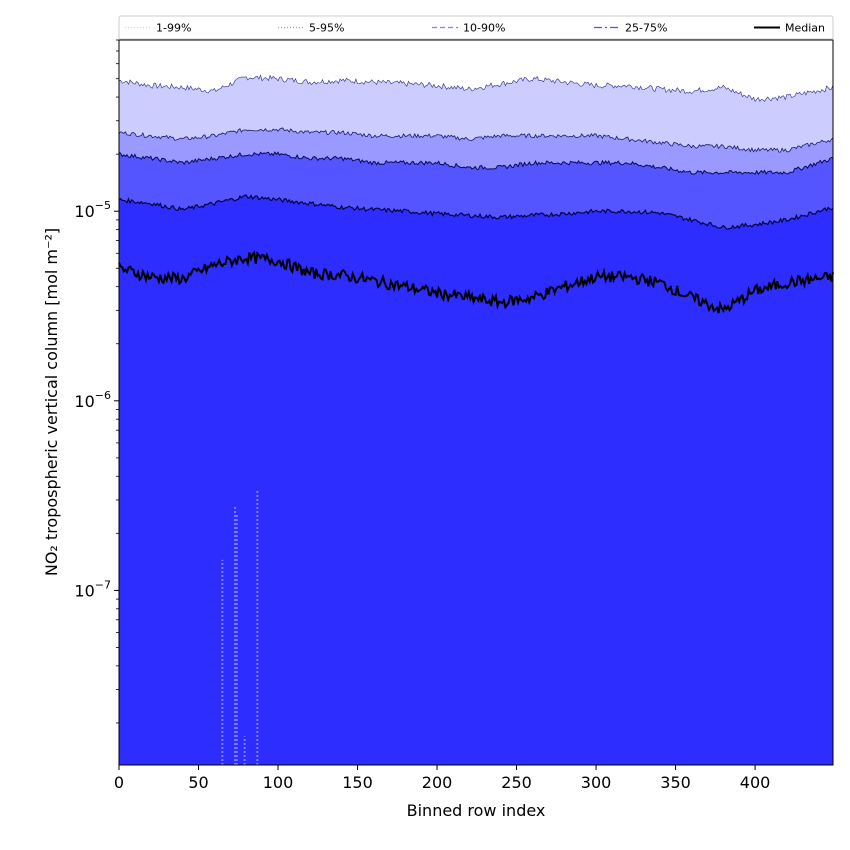 Image resolution: width=850 pixels, height=850 pixels. I want to click on legend-label: Median, so click(805, 28).